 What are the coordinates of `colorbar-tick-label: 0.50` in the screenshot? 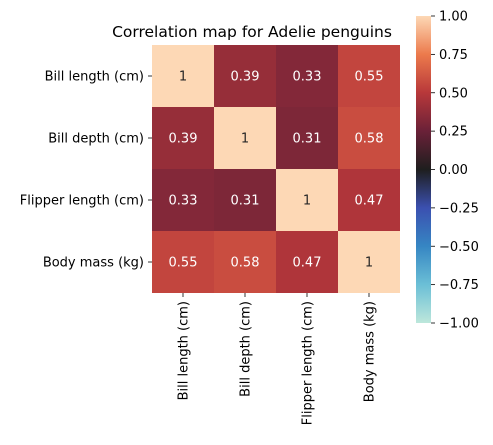 It's located at (453, 93).